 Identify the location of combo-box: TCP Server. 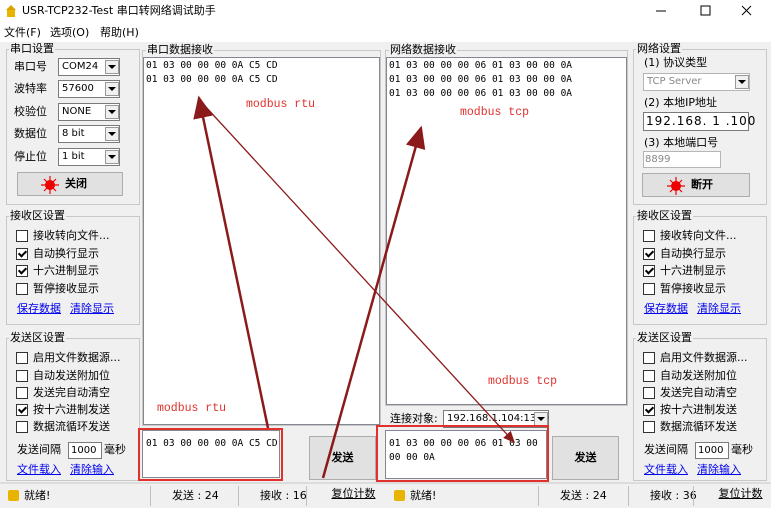
(696, 82).